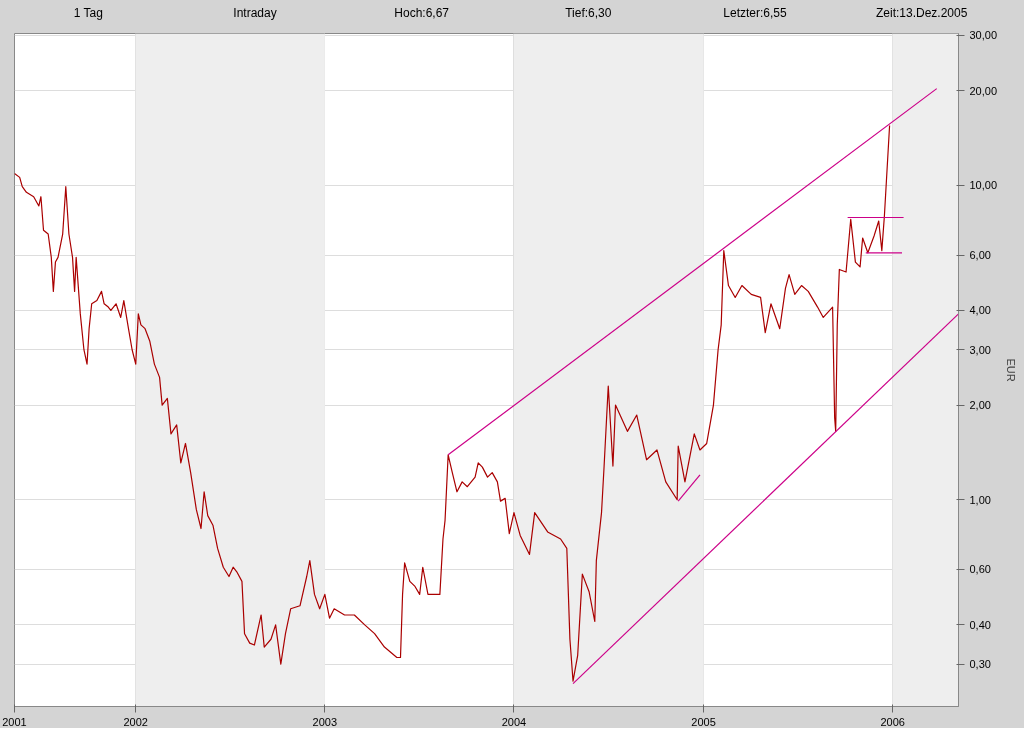 Image resolution: width=1024 pixels, height=756 pixels. I want to click on text: Tief:6,30, so click(588, 13).